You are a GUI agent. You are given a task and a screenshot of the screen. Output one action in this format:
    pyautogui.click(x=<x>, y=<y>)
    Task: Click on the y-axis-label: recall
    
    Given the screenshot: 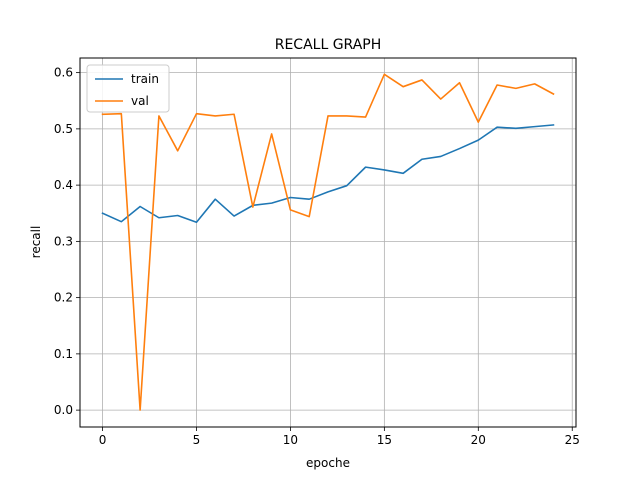 What is the action you would take?
    pyautogui.click(x=36, y=242)
    